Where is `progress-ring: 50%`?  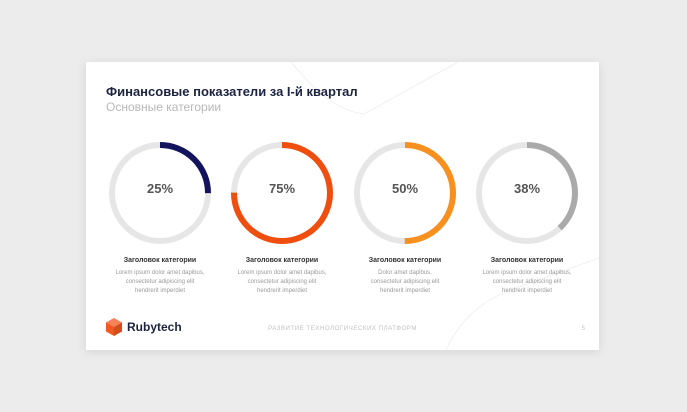 progress-ring: 50% is located at coordinates (405, 193).